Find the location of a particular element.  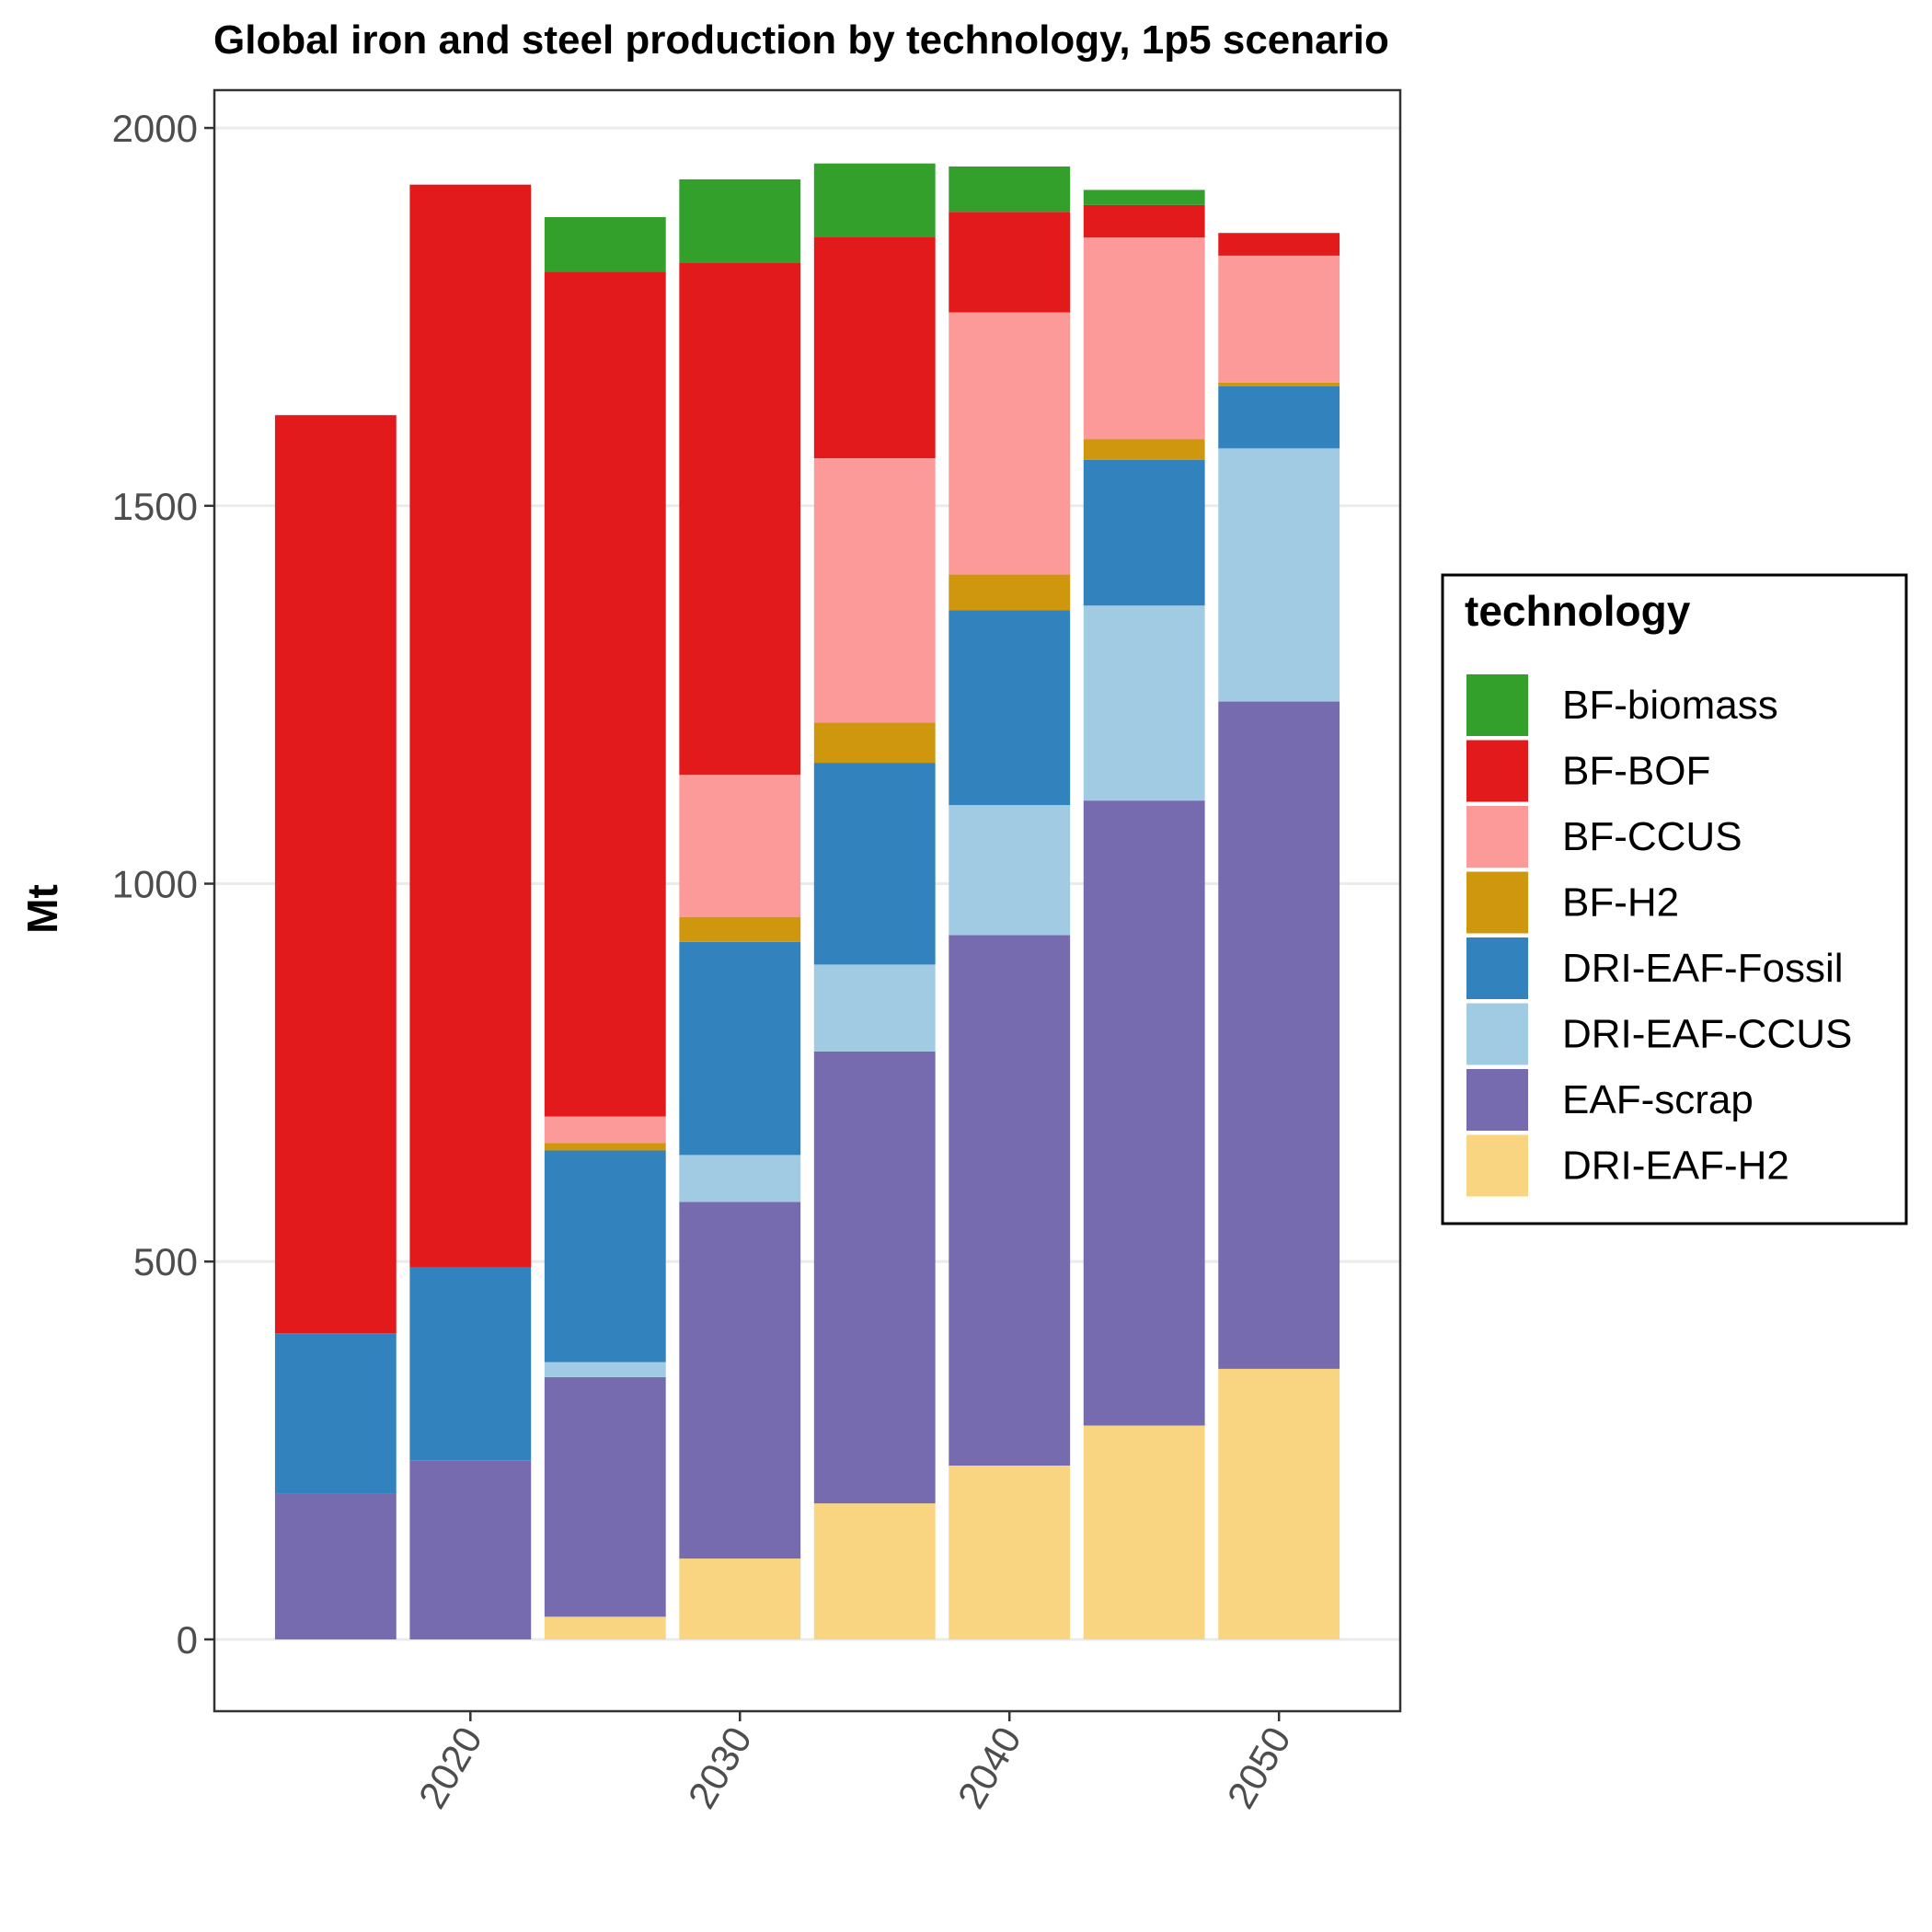

bar-bf-biomass-2025 is located at coordinates (605, 244).